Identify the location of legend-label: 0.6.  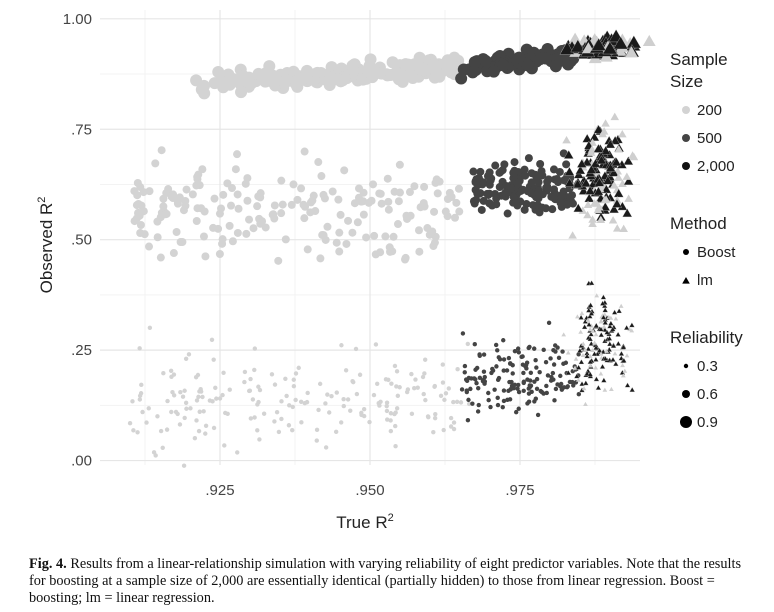
(707, 394).